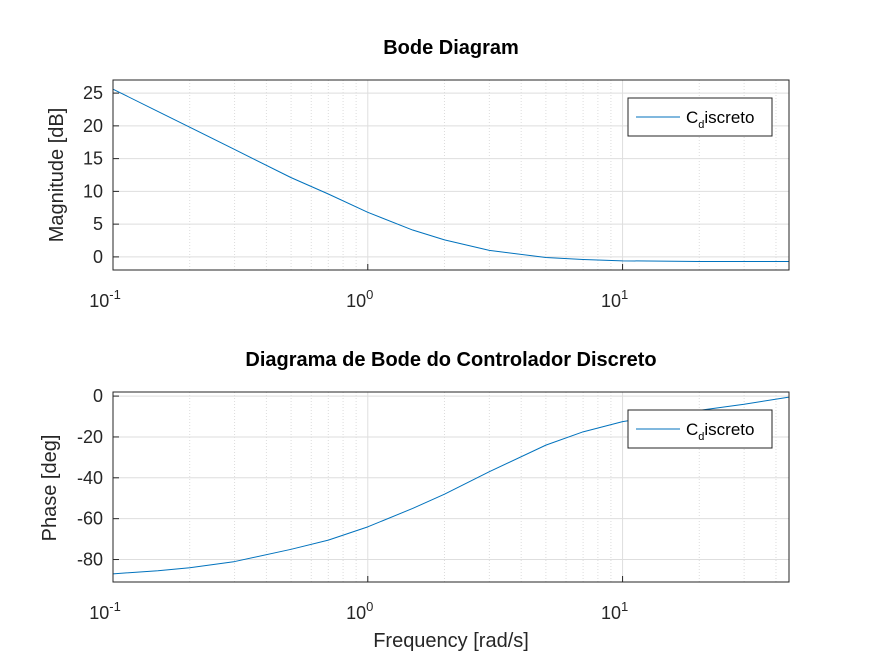  Describe the element at coordinates (451, 641) in the screenshot. I see `phase-xlabel: Frequency [rad/s]` at that location.